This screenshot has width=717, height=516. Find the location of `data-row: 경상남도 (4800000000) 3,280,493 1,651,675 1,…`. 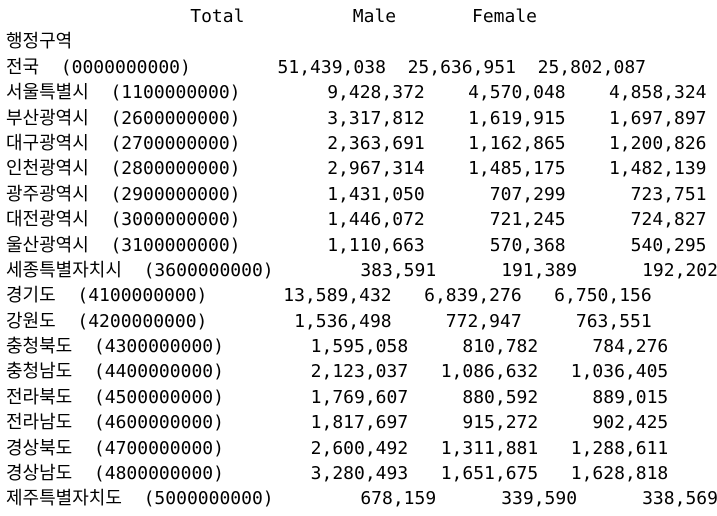

data-row: 경상남도 (4800000000) 3,280,493 1,651,675 1,… is located at coordinates (337, 474).